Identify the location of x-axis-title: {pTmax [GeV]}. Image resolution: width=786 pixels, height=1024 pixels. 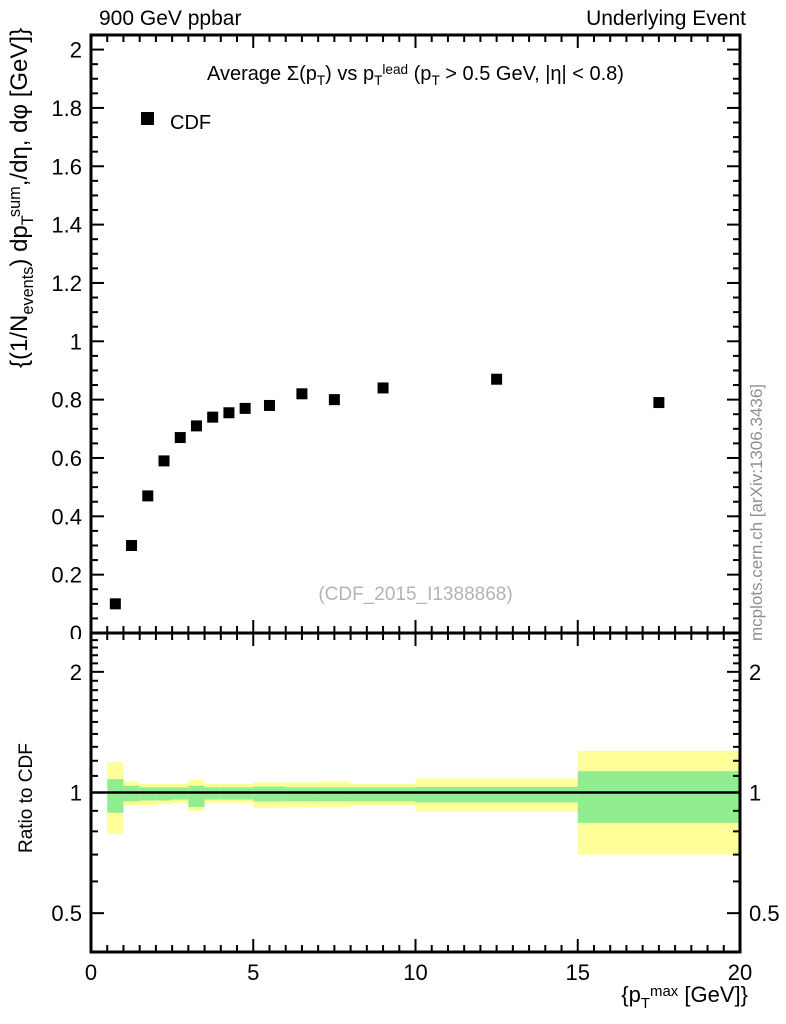
(684, 997).